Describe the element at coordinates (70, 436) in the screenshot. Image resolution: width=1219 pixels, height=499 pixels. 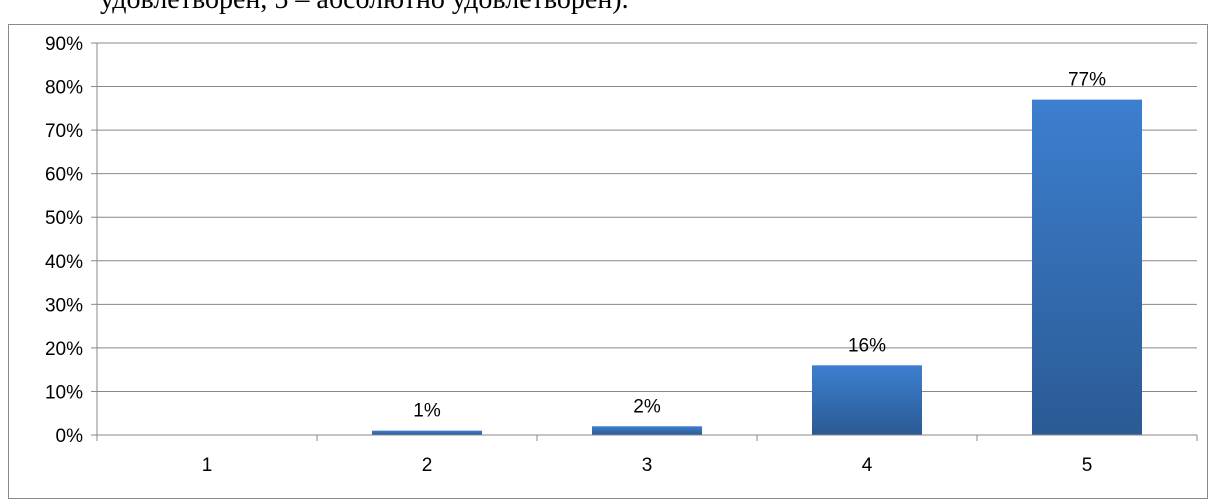
I see `y-tick-label: 0%` at that location.